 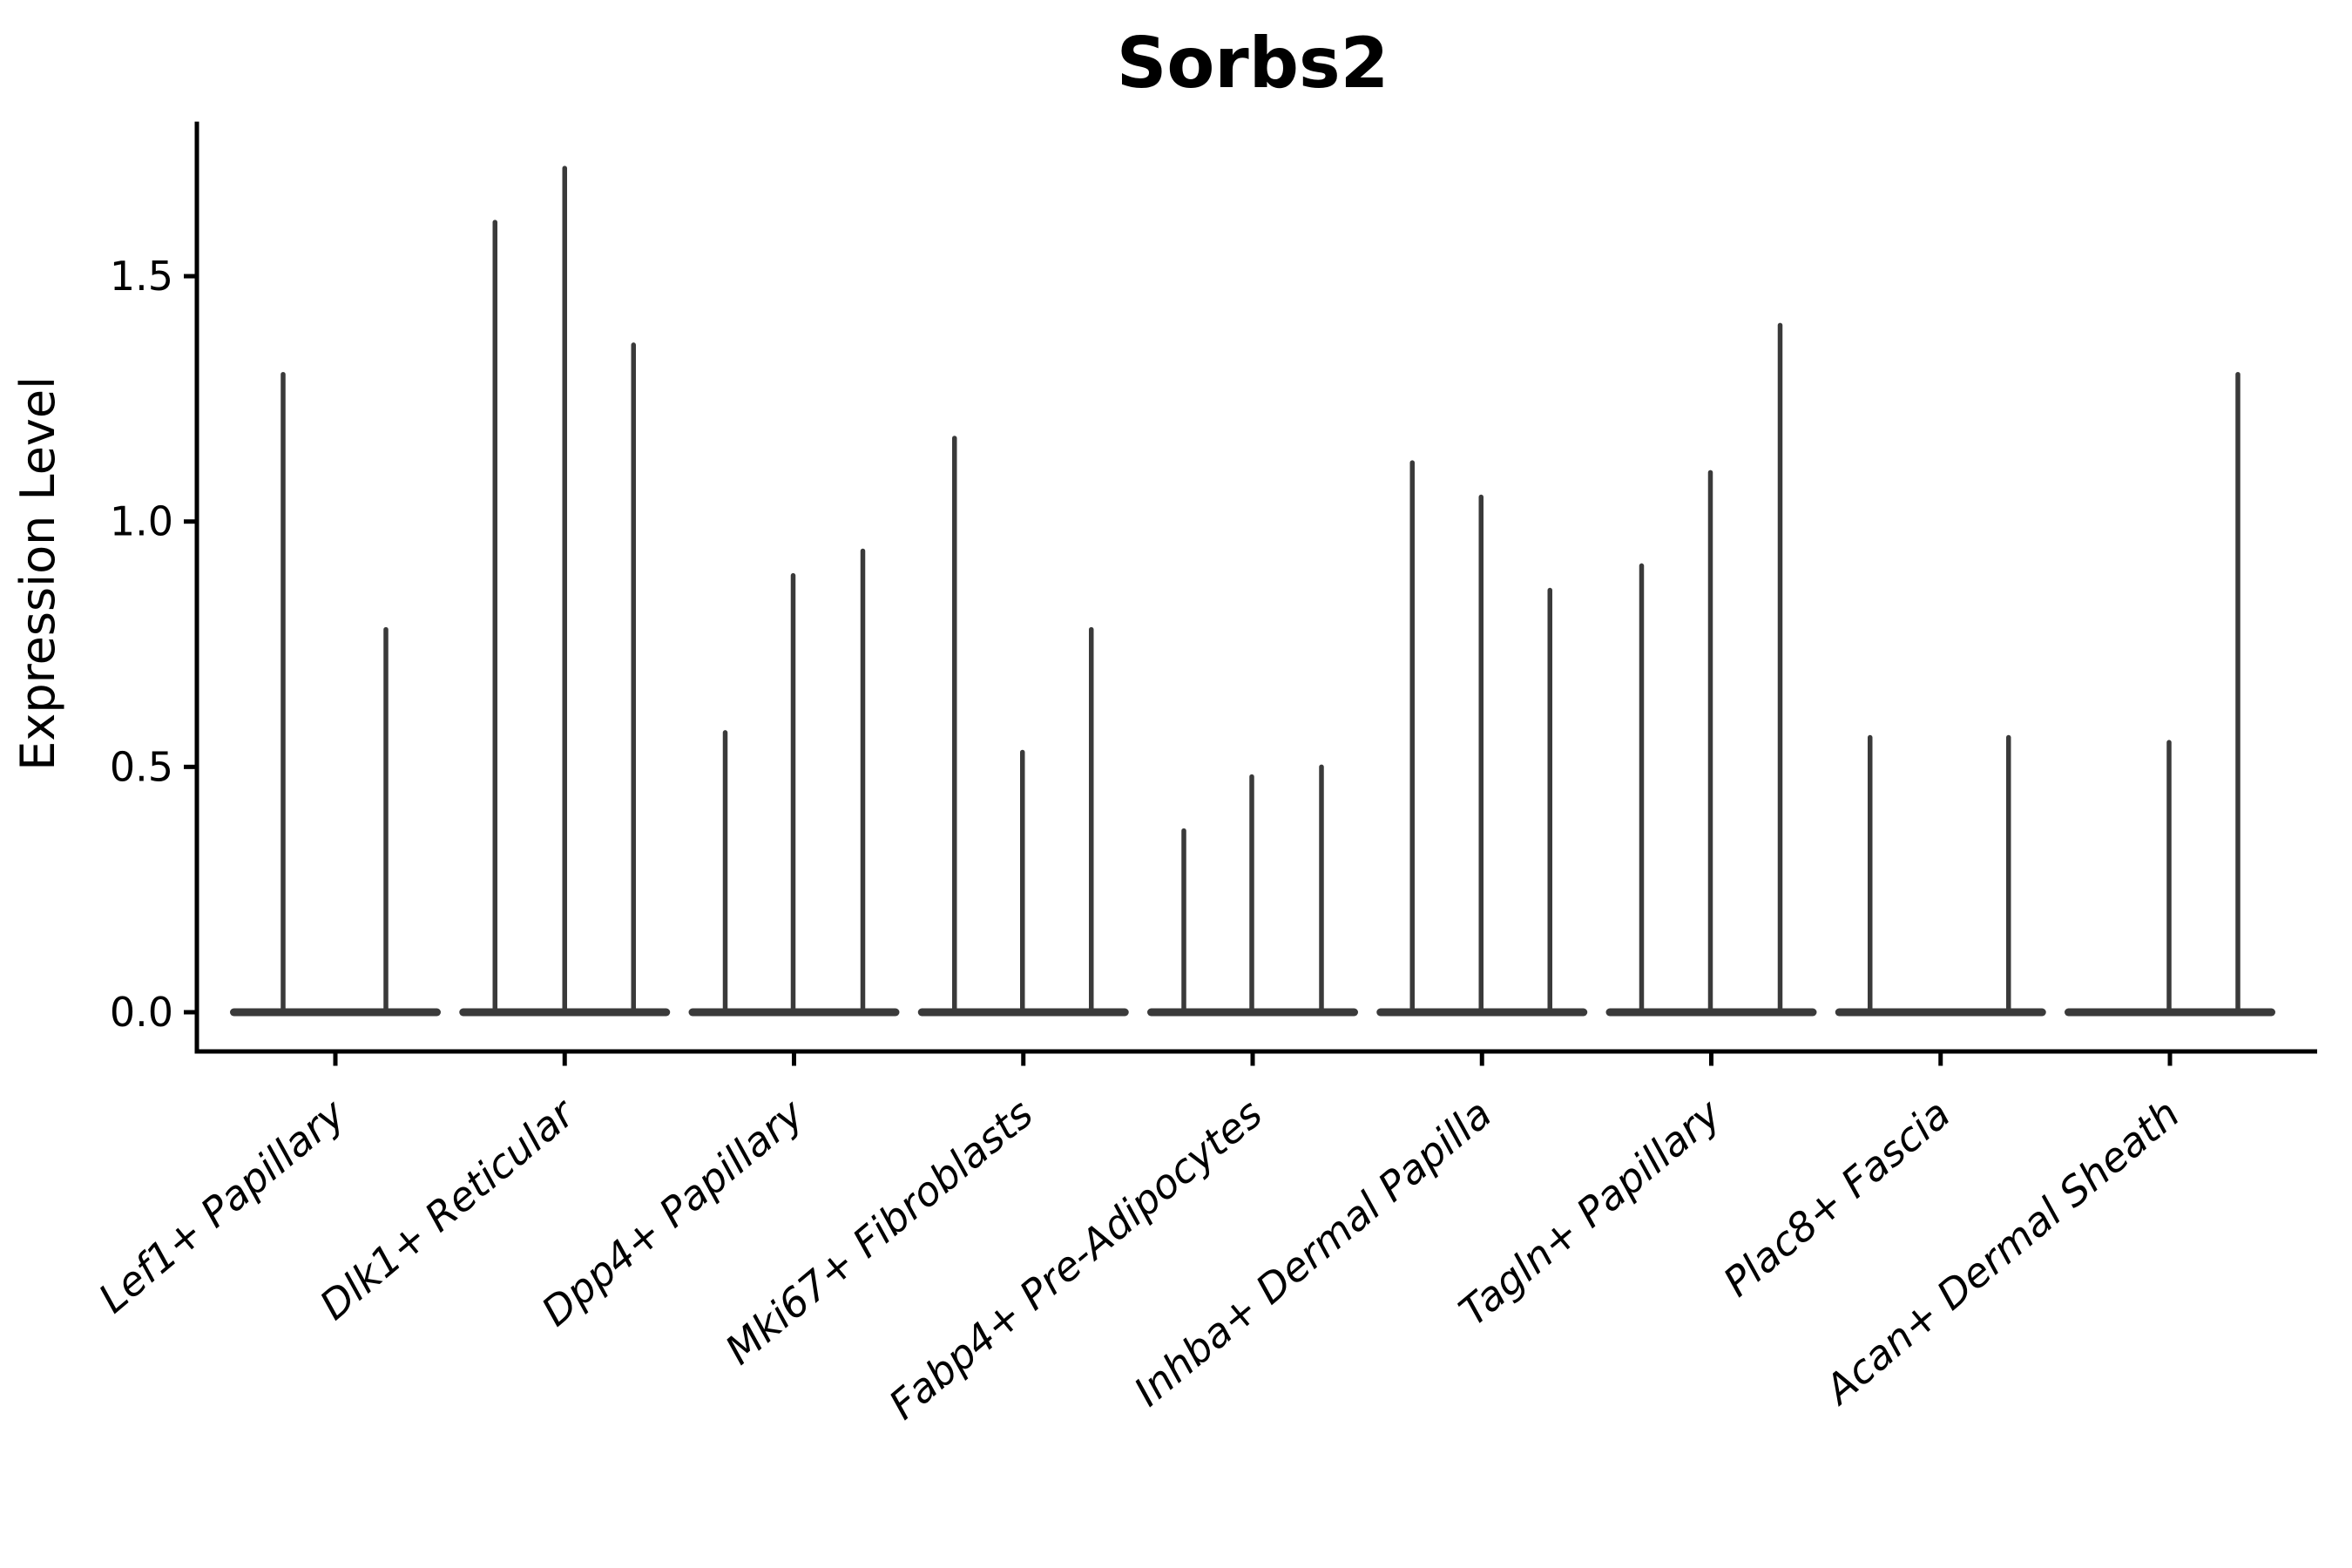 What do you see at coordinates (141, 1013) in the screenshot?
I see `y-tick-label: 0.0` at bounding box center [141, 1013].